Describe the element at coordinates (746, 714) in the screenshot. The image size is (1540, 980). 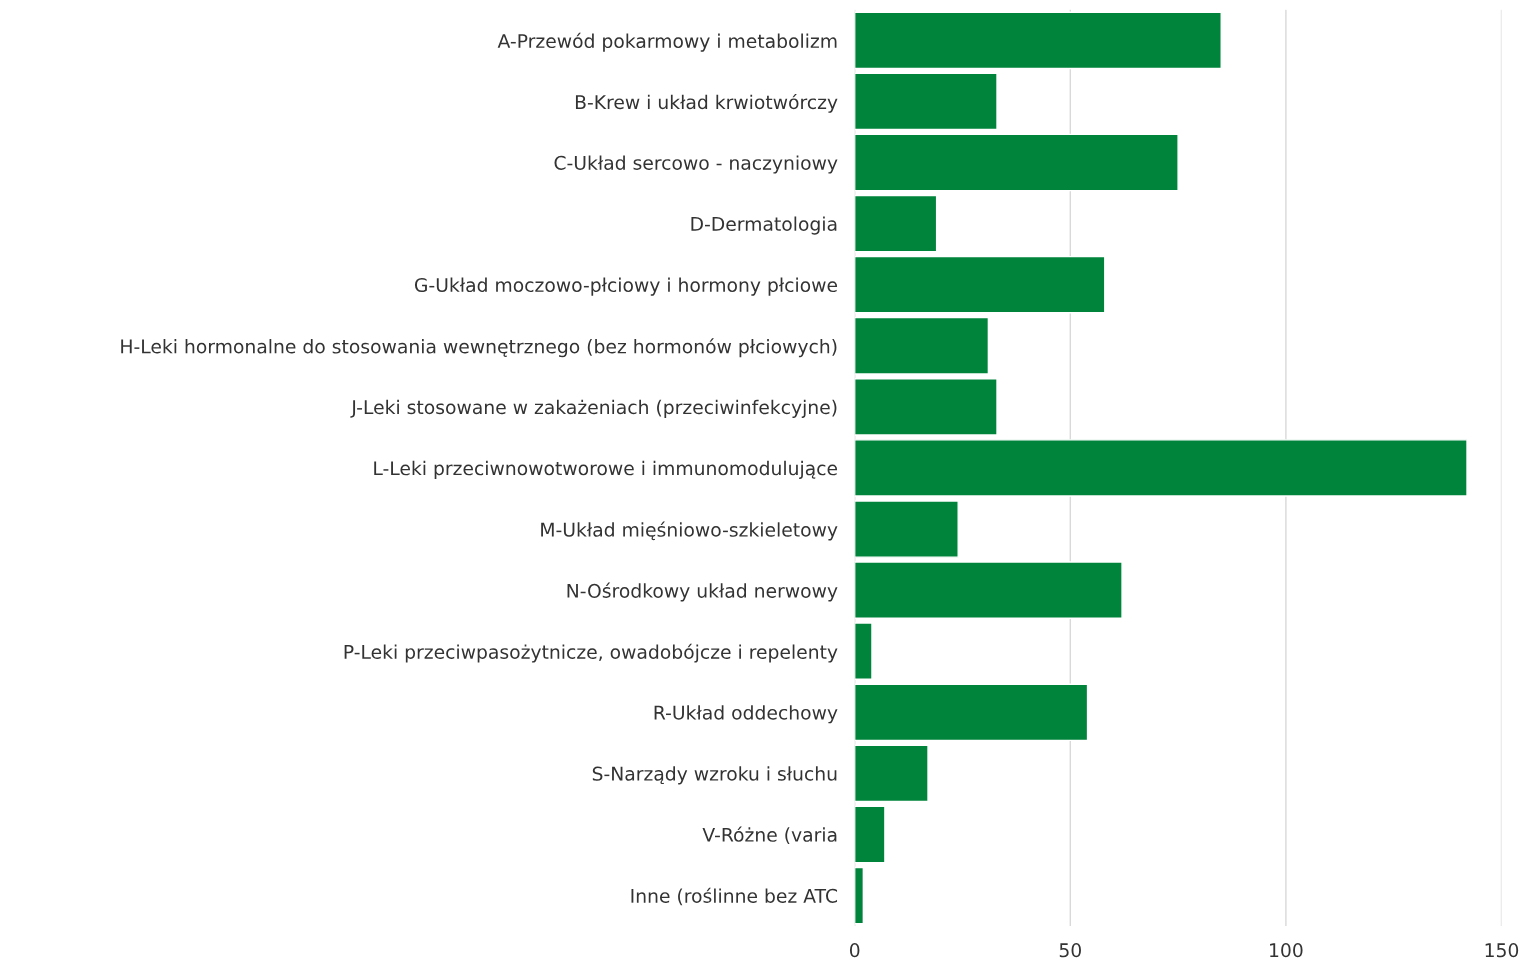
I see `y-tick-label: R-Układ oddechowy` at that location.